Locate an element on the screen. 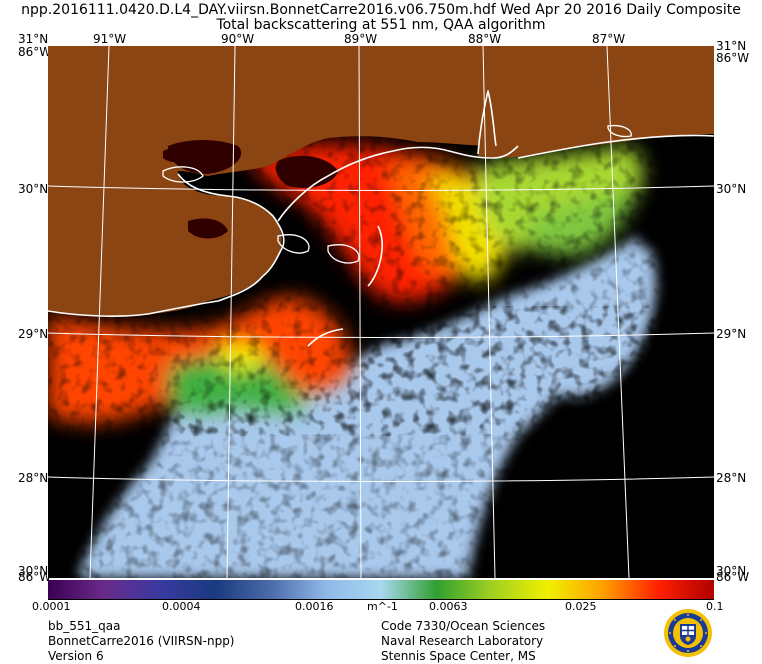 The image size is (762, 664). product-version: Version 6 is located at coordinates (76, 656).